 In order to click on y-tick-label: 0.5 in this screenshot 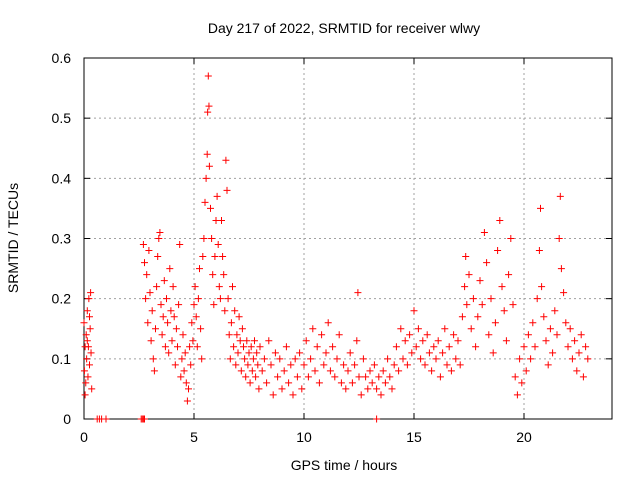, I will do `click(62, 118)`.